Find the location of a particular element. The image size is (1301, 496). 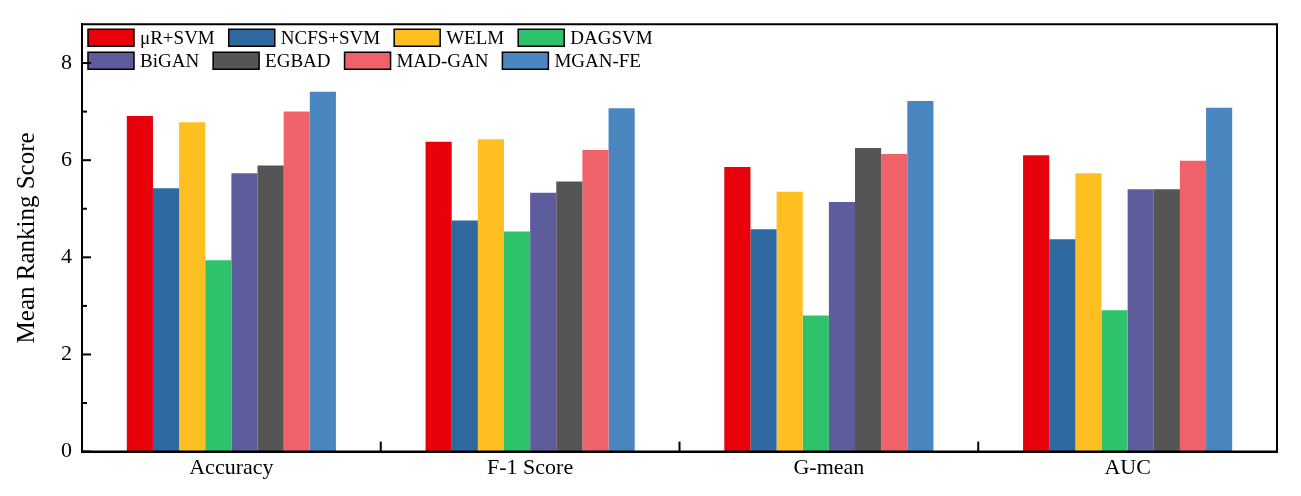

x-tick-label: F-1 Score is located at coordinates (530, 466).